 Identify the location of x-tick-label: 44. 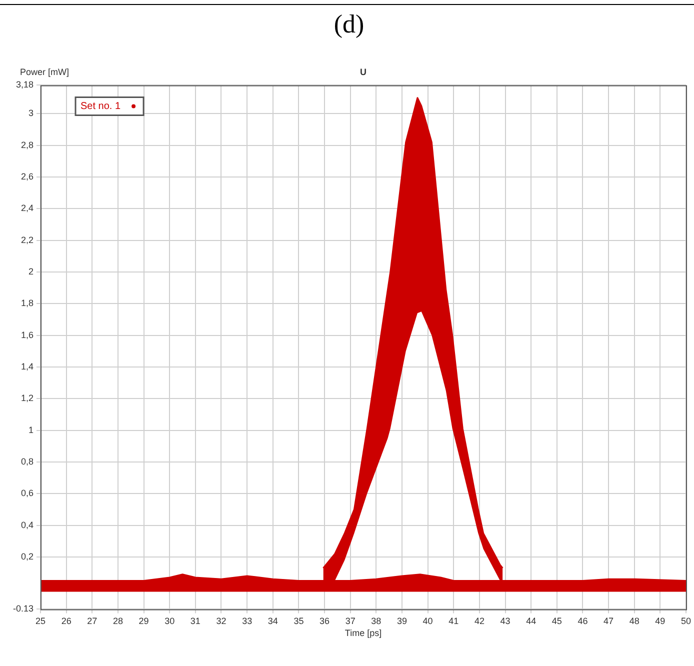
(531, 621).